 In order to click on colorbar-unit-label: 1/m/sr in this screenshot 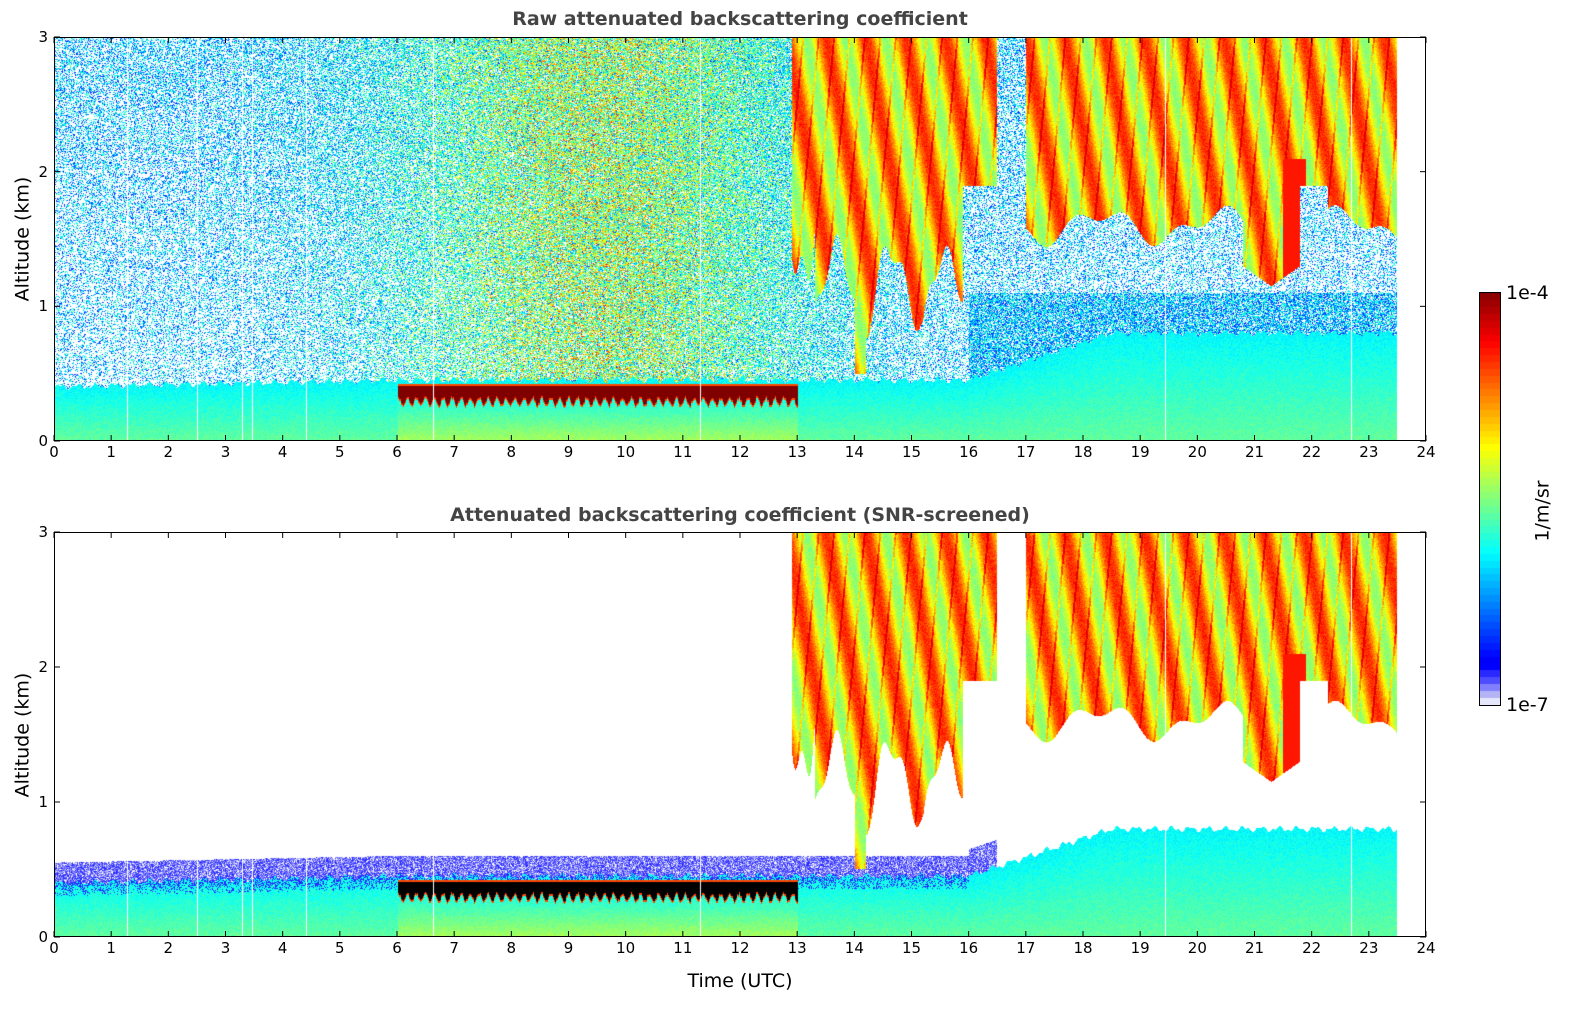, I will do `click(1542, 511)`.